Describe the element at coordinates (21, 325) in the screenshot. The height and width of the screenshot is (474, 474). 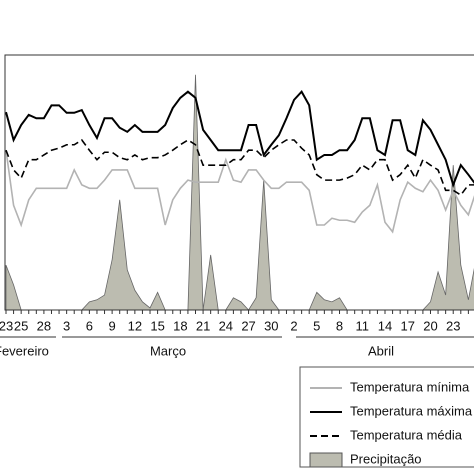
I see `x-tick-label: 25` at that location.